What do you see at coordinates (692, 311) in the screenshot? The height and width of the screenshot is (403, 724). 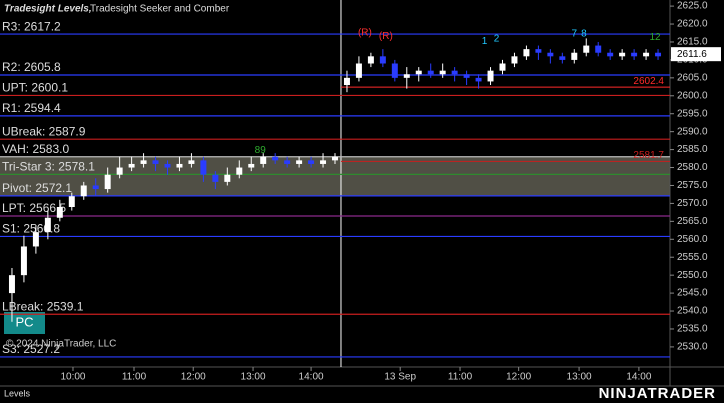 I see `y-tick-label: 2540.0` at bounding box center [692, 311].